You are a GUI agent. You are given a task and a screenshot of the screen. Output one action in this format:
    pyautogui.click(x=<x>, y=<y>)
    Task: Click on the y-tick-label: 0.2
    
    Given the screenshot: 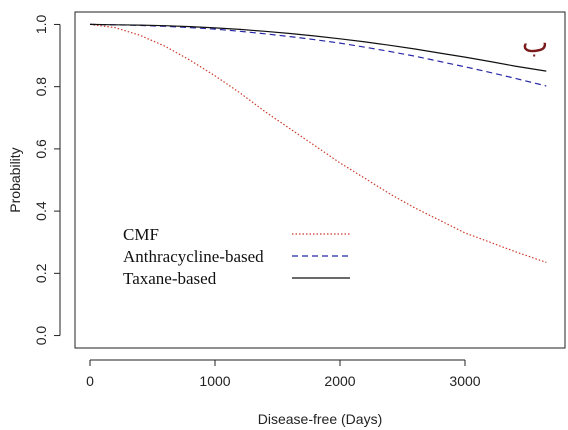 What is the action you would take?
    pyautogui.click(x=41, y=273)
    